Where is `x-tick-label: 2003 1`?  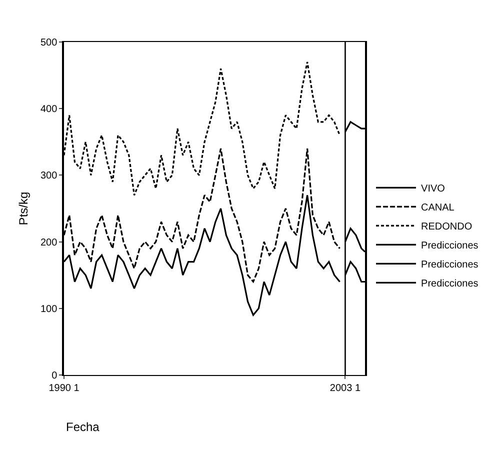 x-tick-label: 2003 1 is located at coordinates (345, 388).